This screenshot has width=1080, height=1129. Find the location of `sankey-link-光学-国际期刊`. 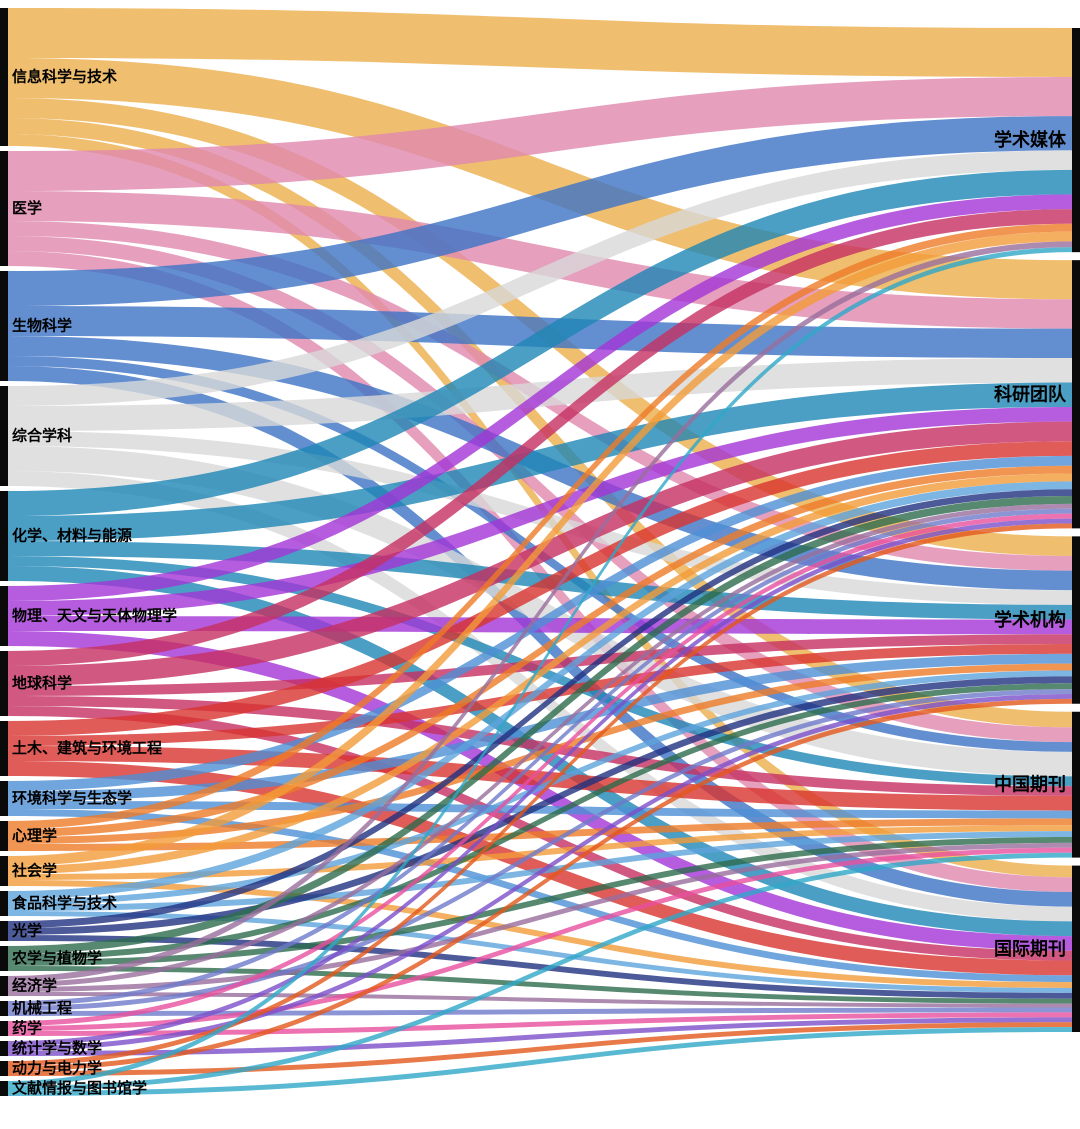

sankey-link-光学-国际期刊 is located at coordinates (540, 967).